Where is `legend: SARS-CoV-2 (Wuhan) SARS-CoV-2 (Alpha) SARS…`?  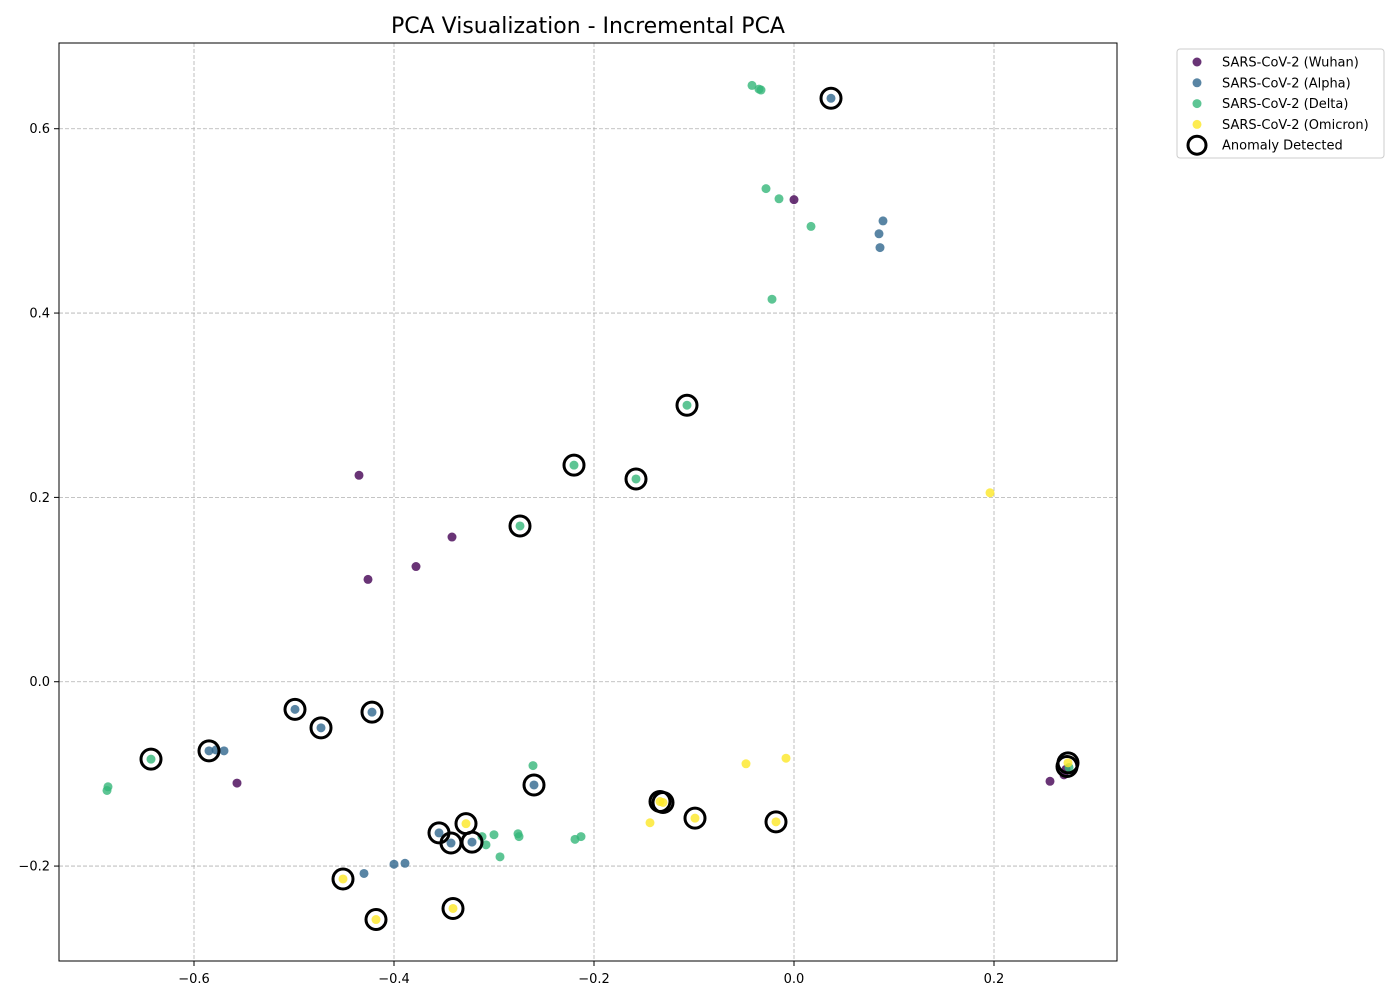 legend: SARS-CoV-2 (Wuhan) SARS-CoV-2 (Alpha) SARS… is located at coordinates (1280, 103).